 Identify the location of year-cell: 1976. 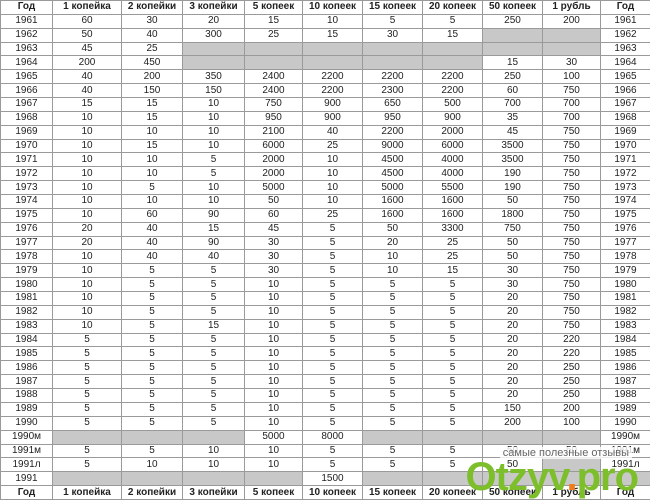
(625, 229).